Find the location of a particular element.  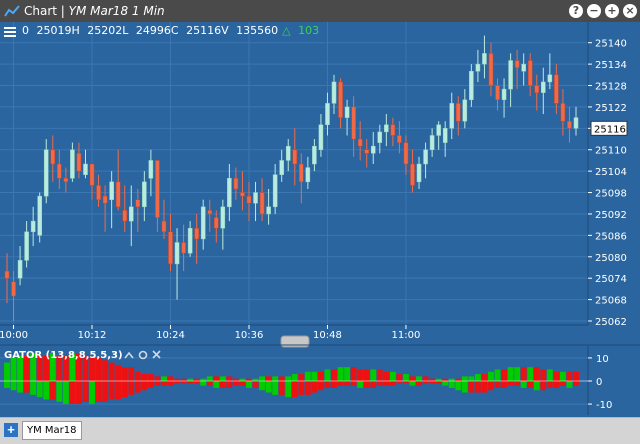

indicator-controls is located at coordinates (142, 355).